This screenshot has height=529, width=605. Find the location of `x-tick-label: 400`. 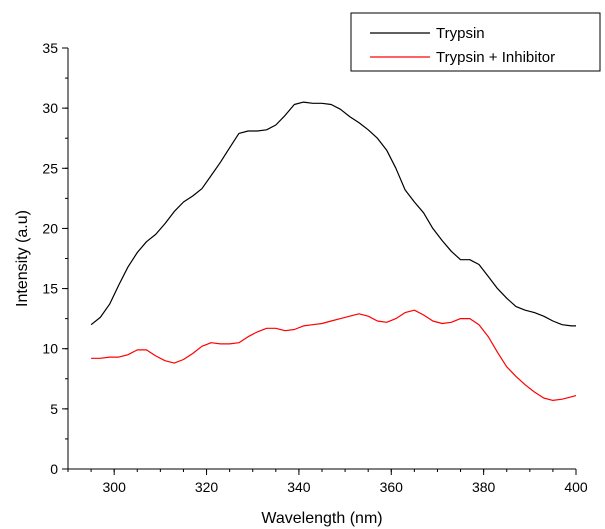

x-tick-label: 400 is located at coordinates (576, 487).